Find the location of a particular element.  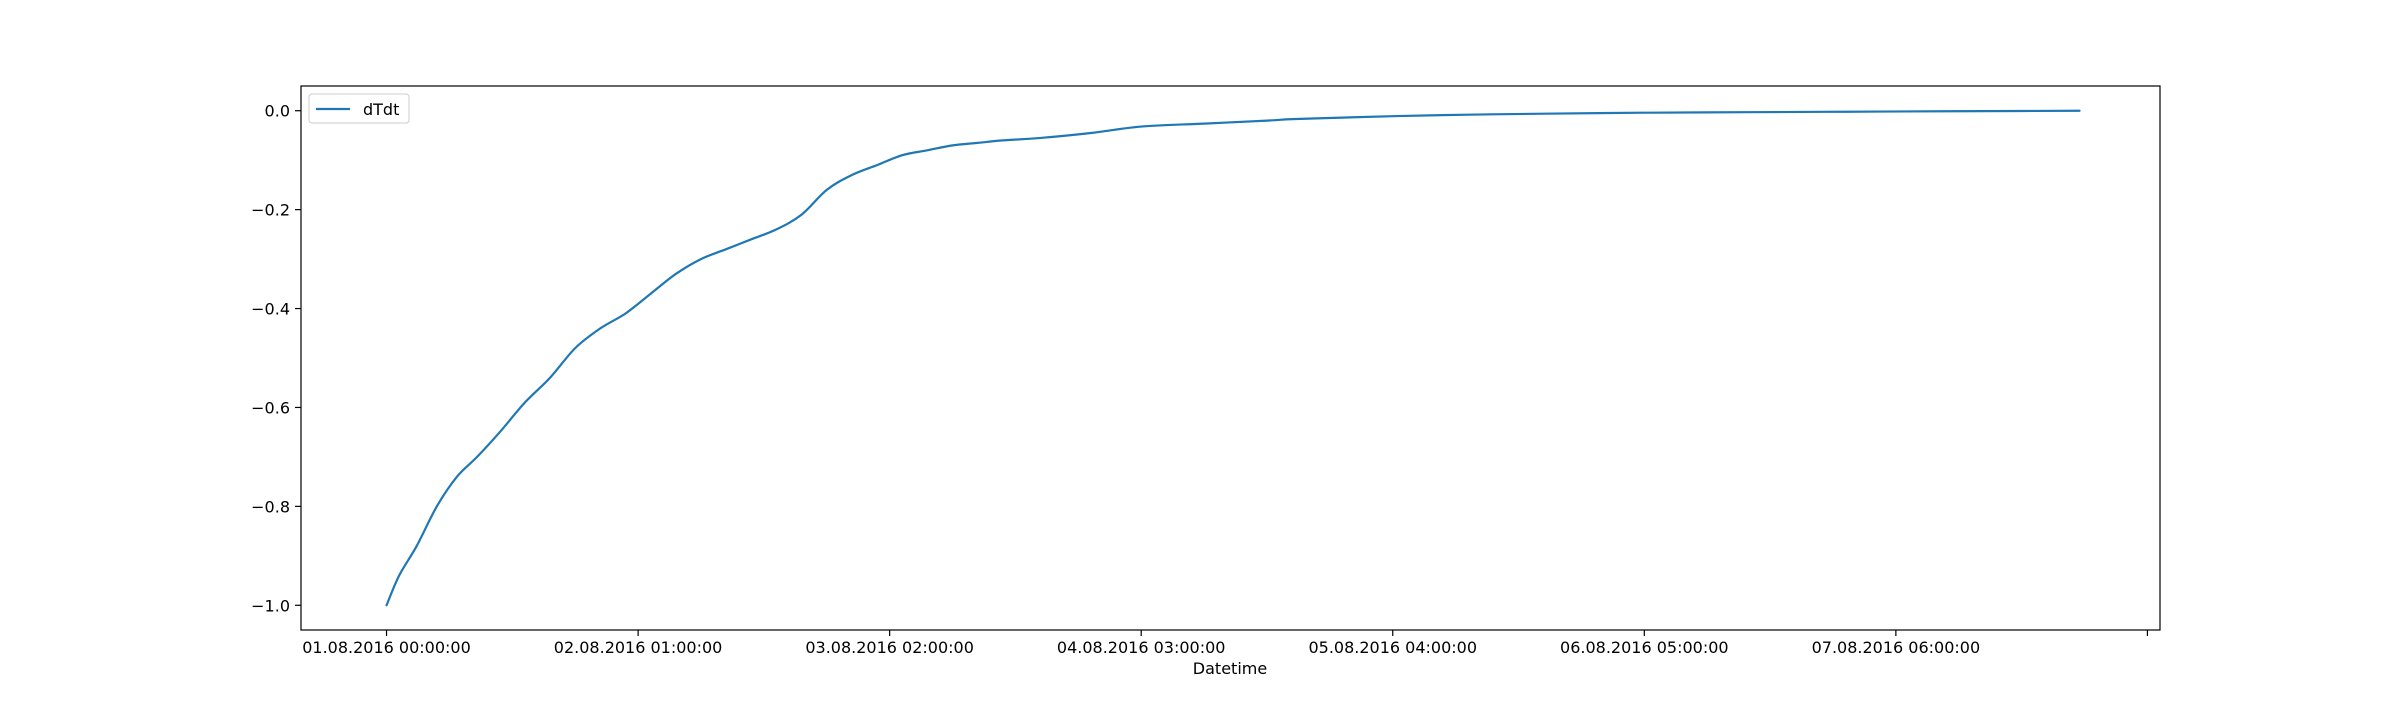

x-tick-label: 04.08.2016 03:00:00 is located at coordinates (1141, 647).